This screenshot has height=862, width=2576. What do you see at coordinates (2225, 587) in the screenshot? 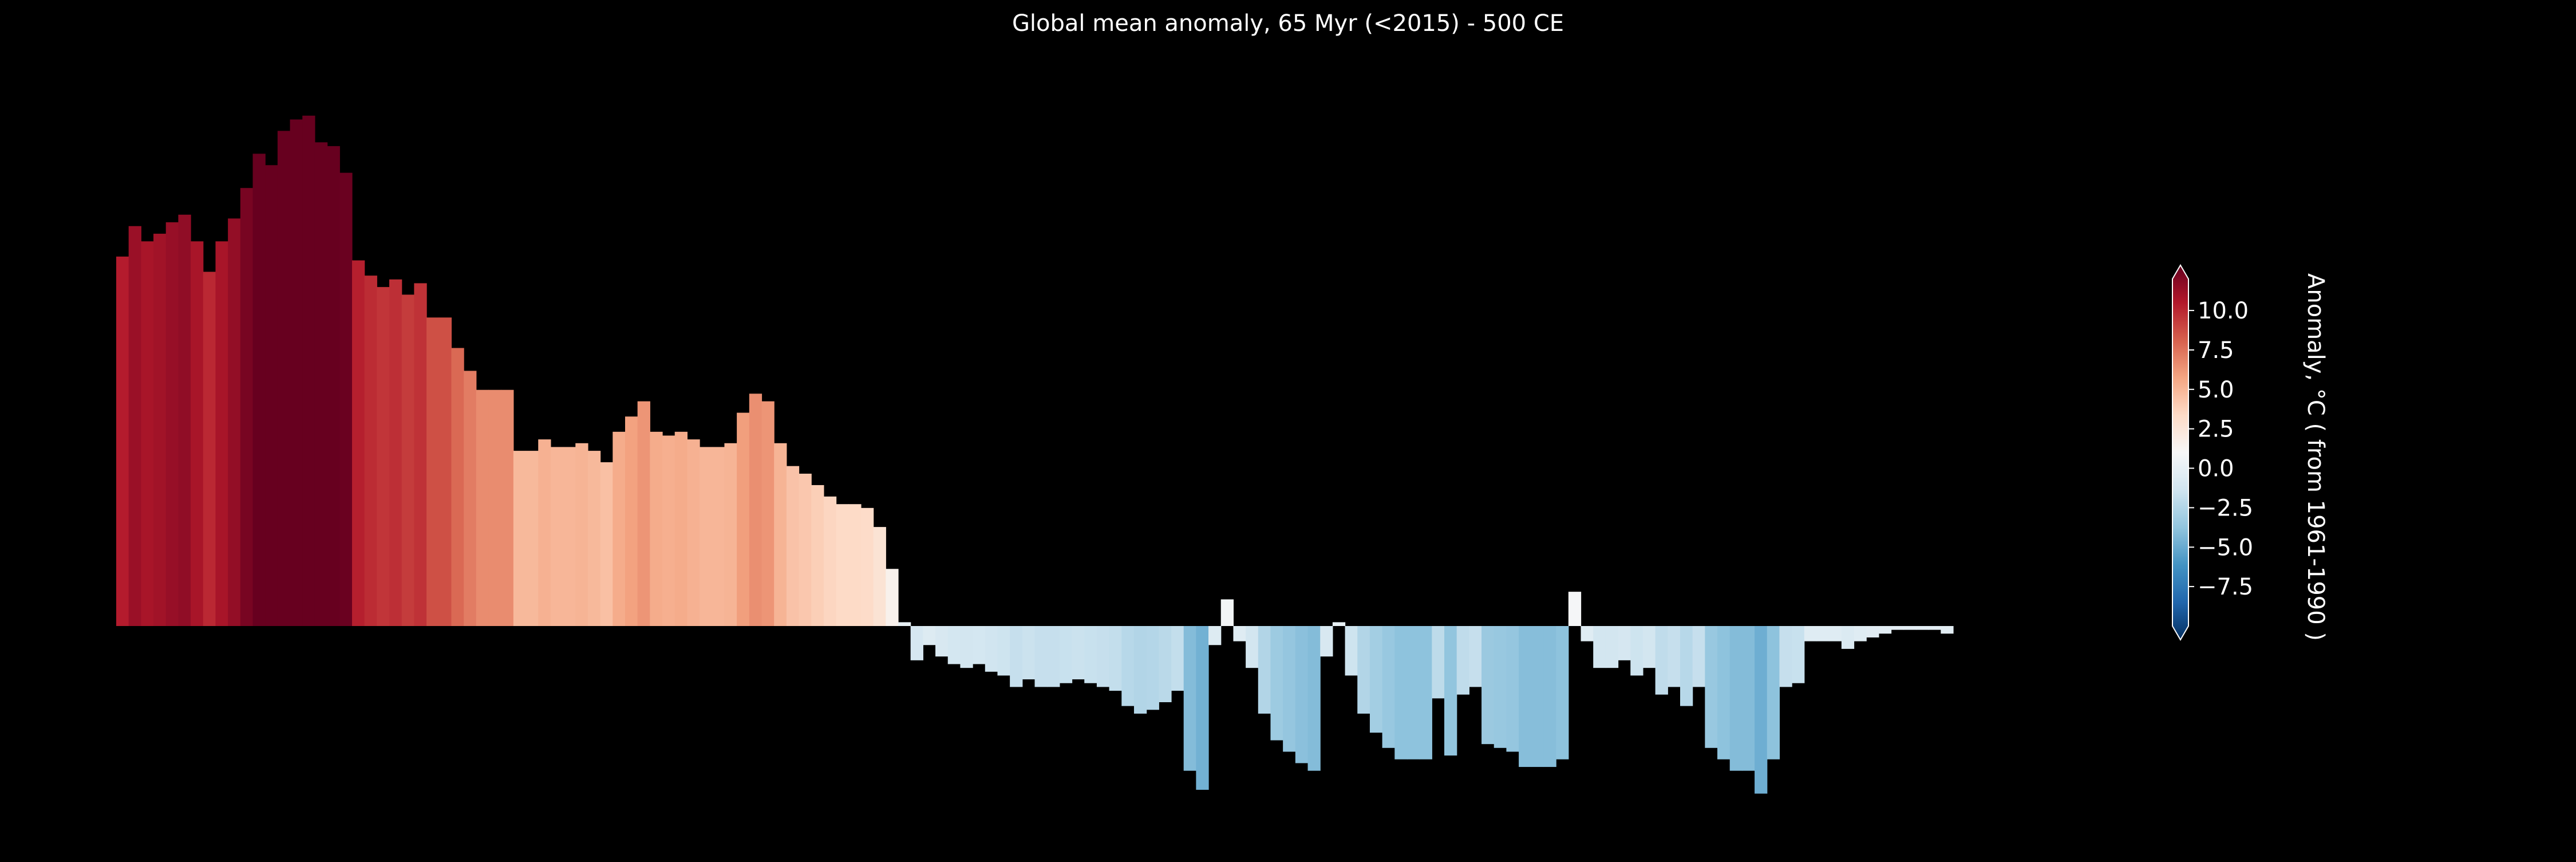
I see `colorbar-tick-label: −7.5` at bounding box center [2225, 587].